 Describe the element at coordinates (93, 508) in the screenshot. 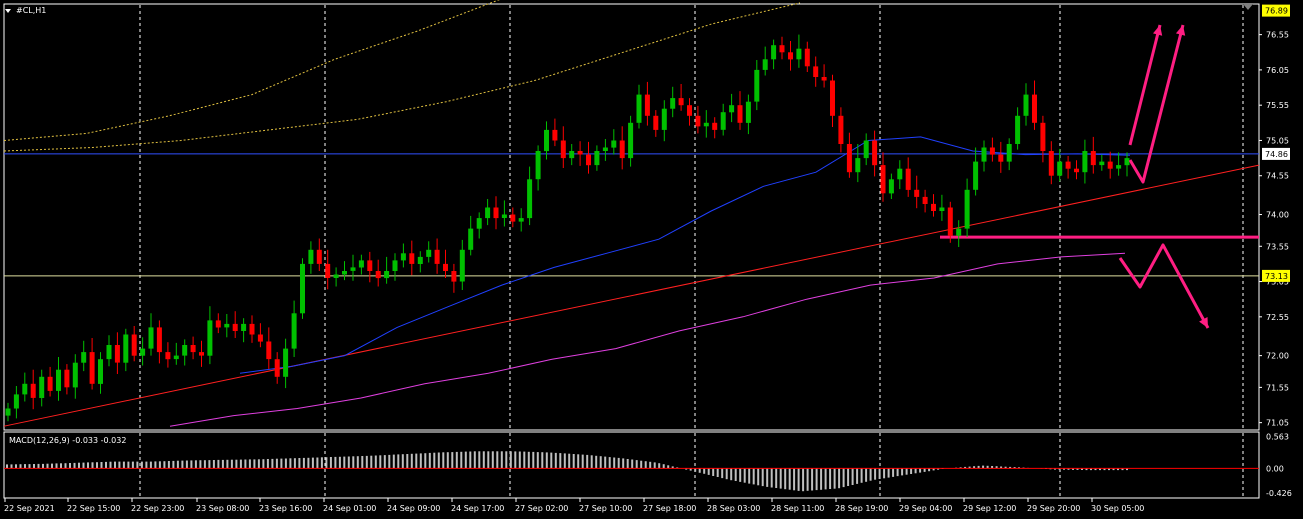

I see `time-tick-label: 22 Sep 15:00` at that location.